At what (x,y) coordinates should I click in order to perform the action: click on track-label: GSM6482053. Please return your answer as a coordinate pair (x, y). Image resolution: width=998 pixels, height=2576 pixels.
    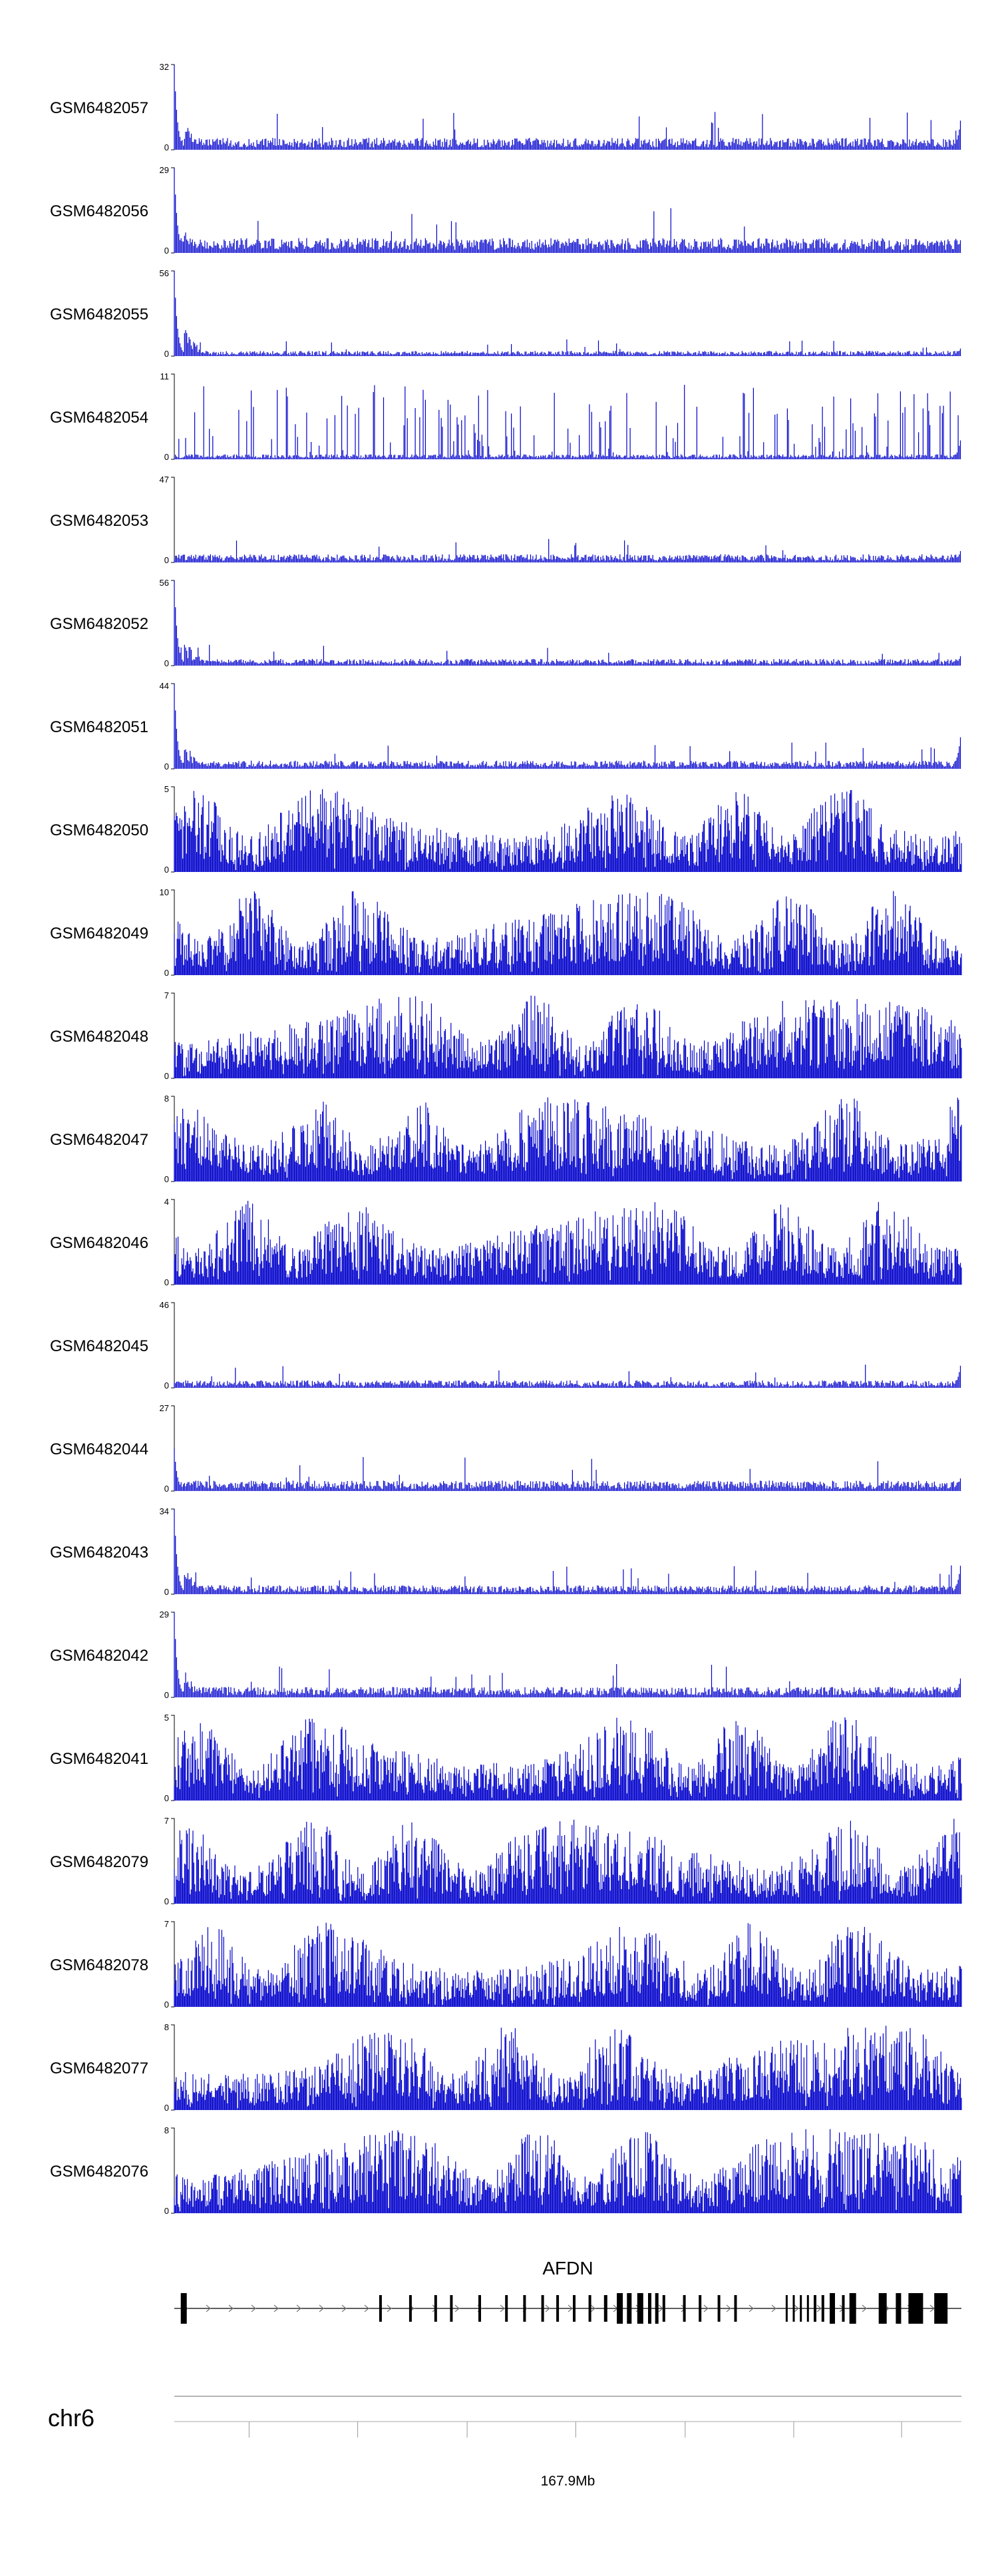
    Looking at the image, I should click on (99, 521).